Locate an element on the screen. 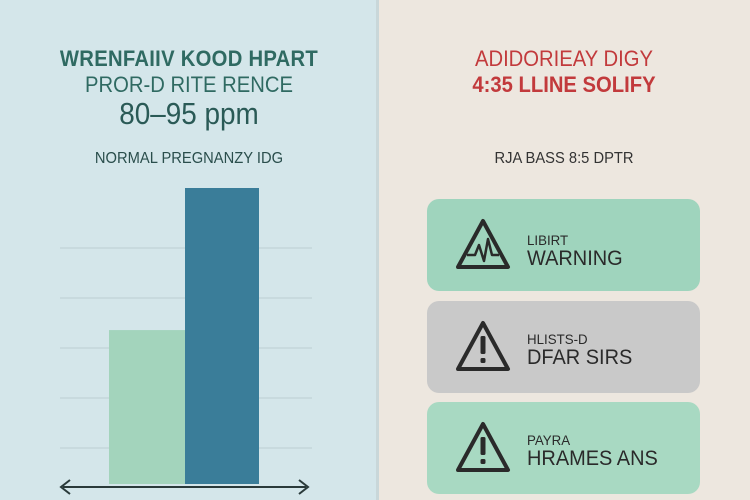 This screenshot has width=750, height=500. heartbeat-warning-icon is located at coordinates (483, 244).